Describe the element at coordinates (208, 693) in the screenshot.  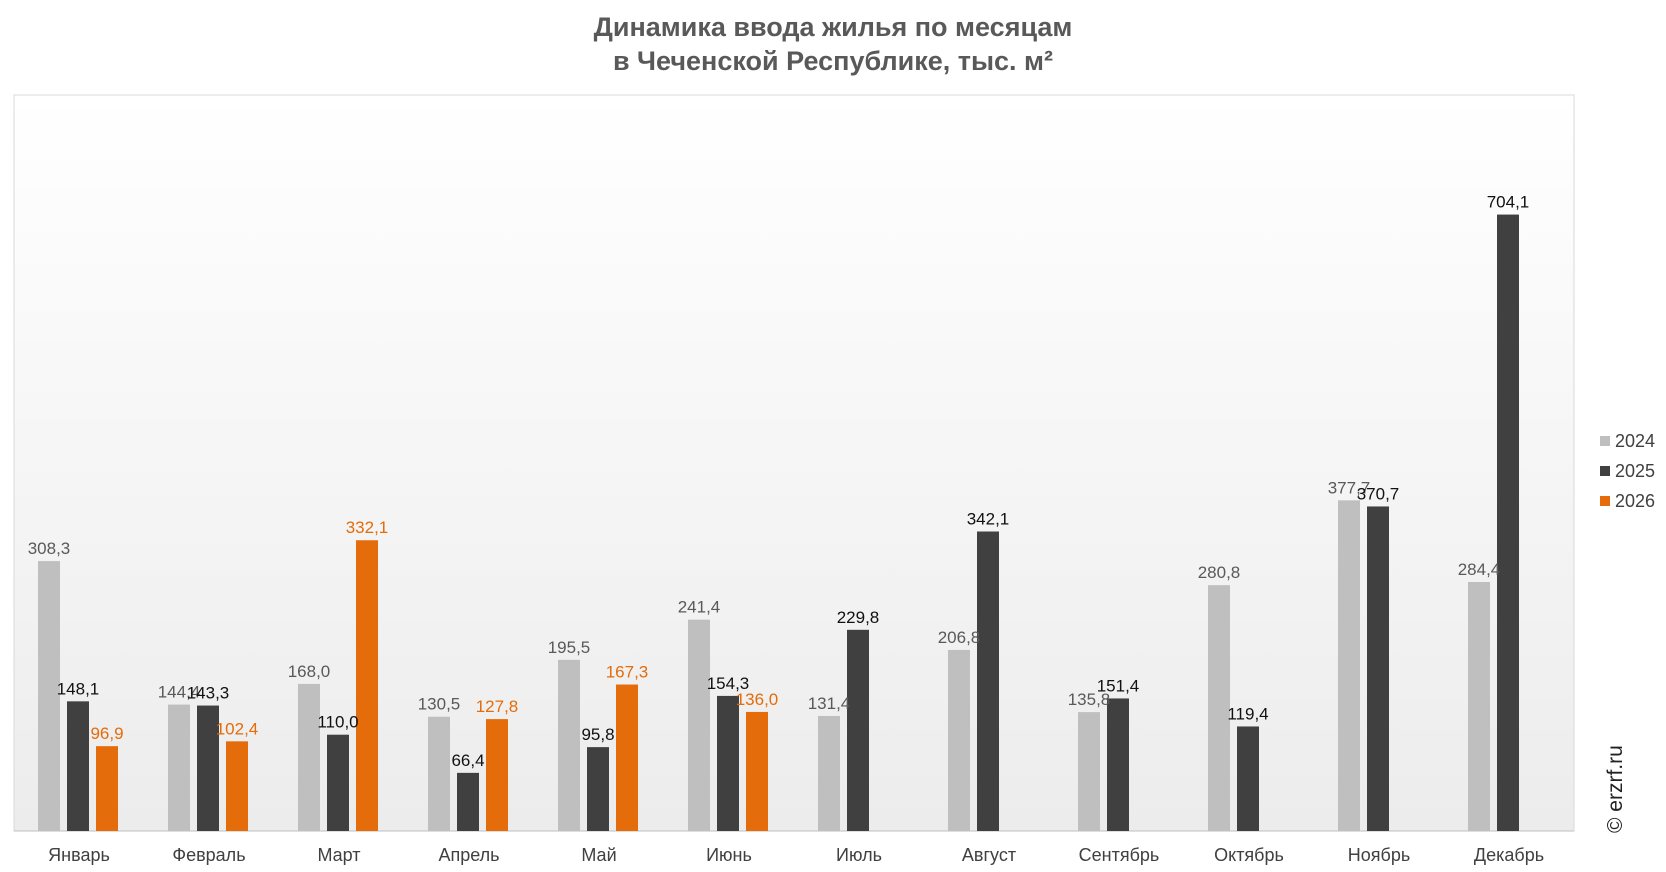
I see `data-label-2025-2: 143,3` at that location.